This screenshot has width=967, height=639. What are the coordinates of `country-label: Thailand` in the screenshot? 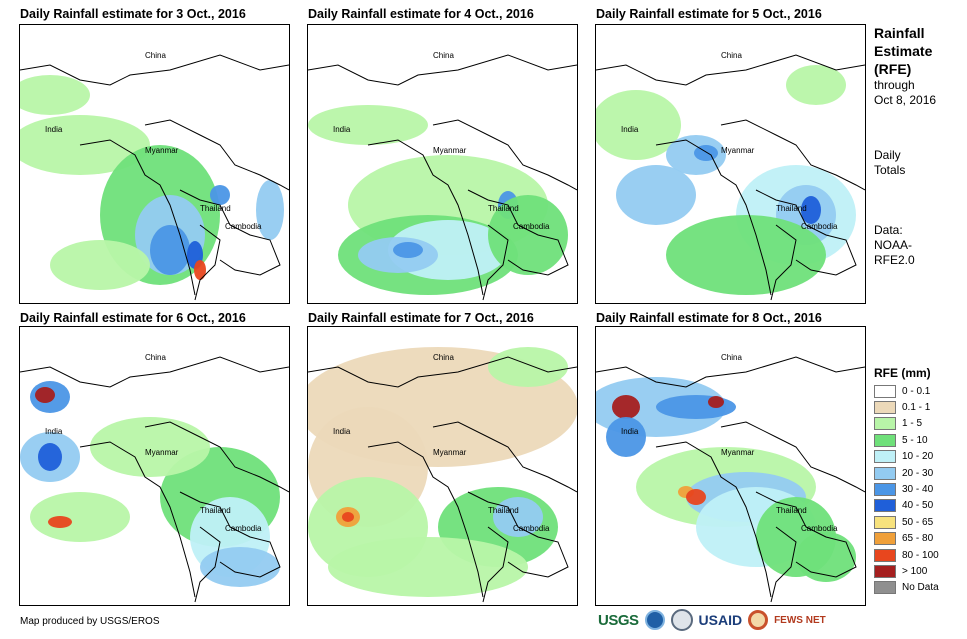 It's located at (215, 208).